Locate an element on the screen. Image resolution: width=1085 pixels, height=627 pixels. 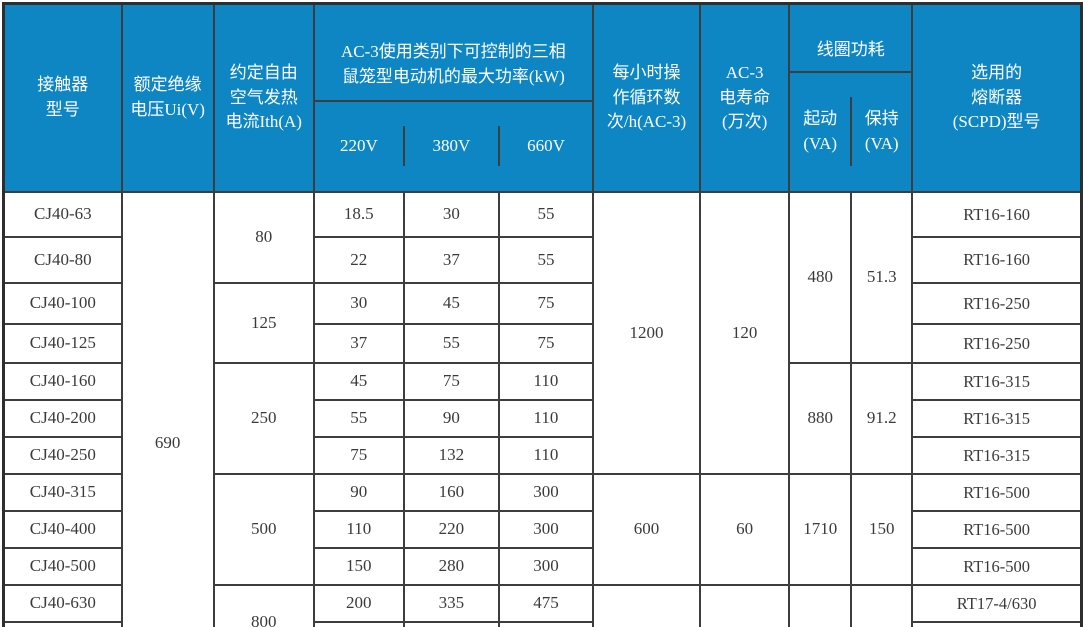
header-coil-subrow: 起动 (VA) 保持 (VA) is located at coordinates (850, 132).